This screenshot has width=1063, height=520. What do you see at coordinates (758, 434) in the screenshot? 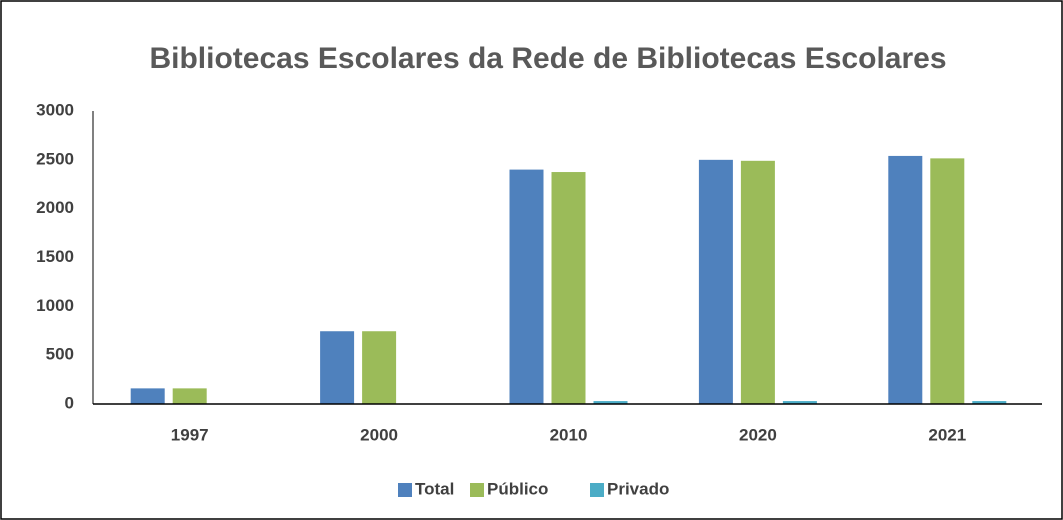
I see `x-tick-label: 2020` at bounding box center [758, 434].